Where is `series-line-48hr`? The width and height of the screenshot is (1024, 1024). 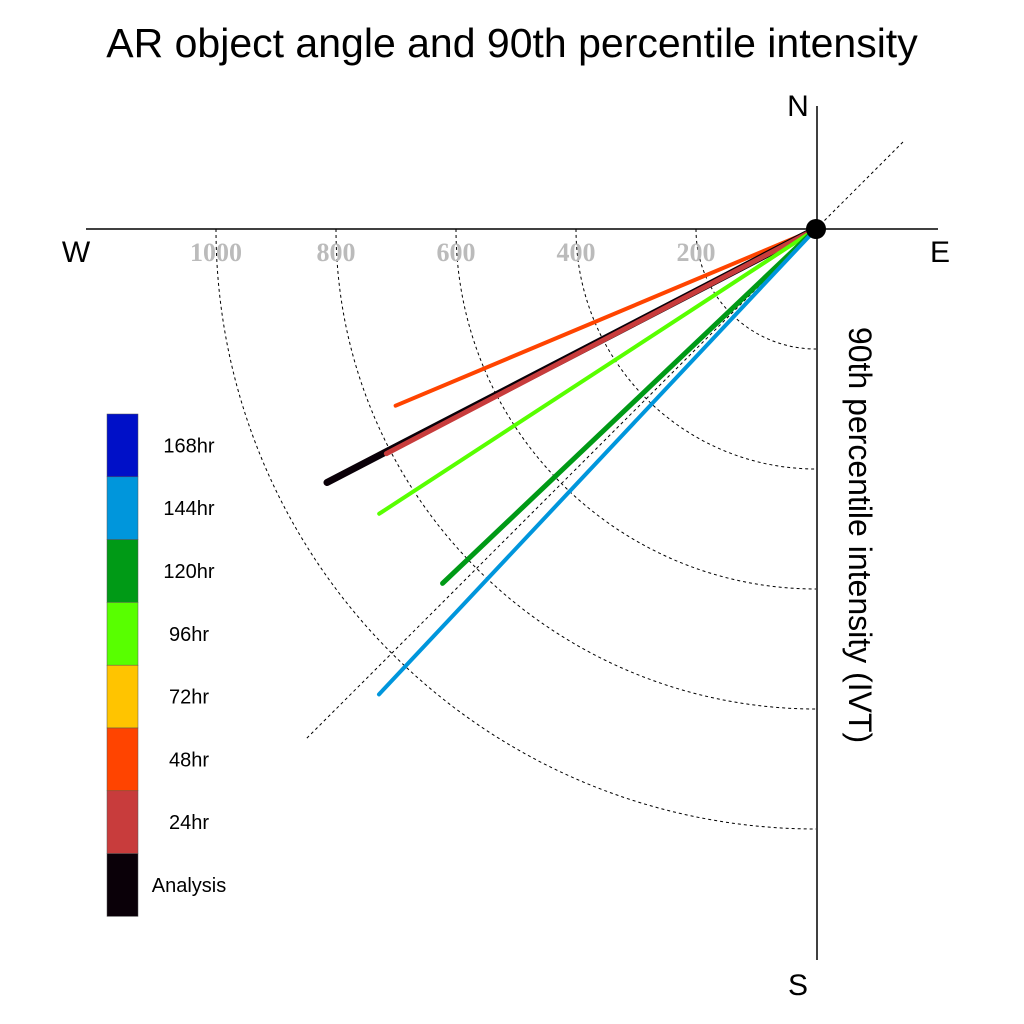 series-line-48hr is located at coordinates (605, 317).